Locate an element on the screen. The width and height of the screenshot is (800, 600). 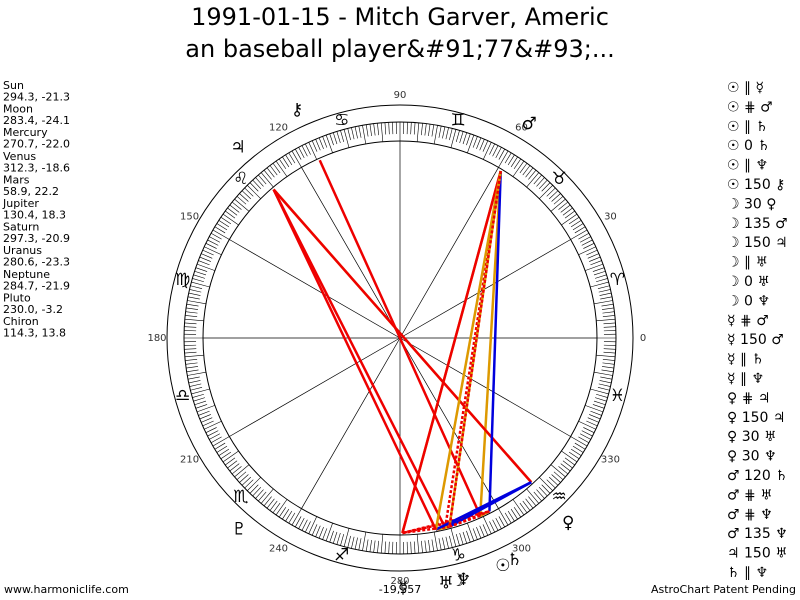
zodiac-sign: ♊ is located at coordinates (458, 121).